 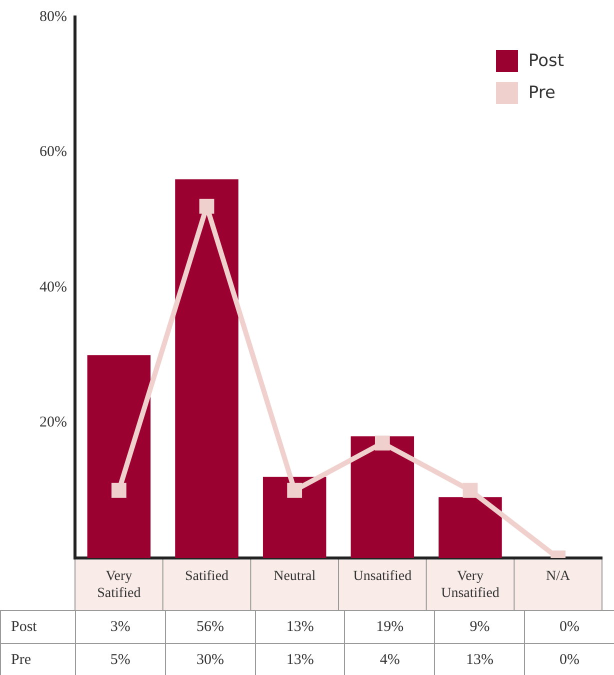 What do you see at coordinates (119, 585) in the screenshot?
I see `x-tick-label: Very Satified` at bounding box center [119, 585].